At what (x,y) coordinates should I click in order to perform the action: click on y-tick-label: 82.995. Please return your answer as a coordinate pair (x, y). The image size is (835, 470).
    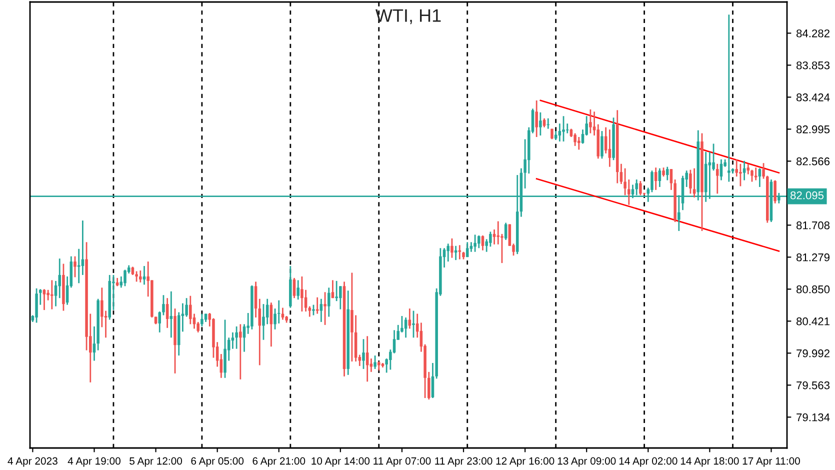
    Looking at the image, I should click on (813, 129).